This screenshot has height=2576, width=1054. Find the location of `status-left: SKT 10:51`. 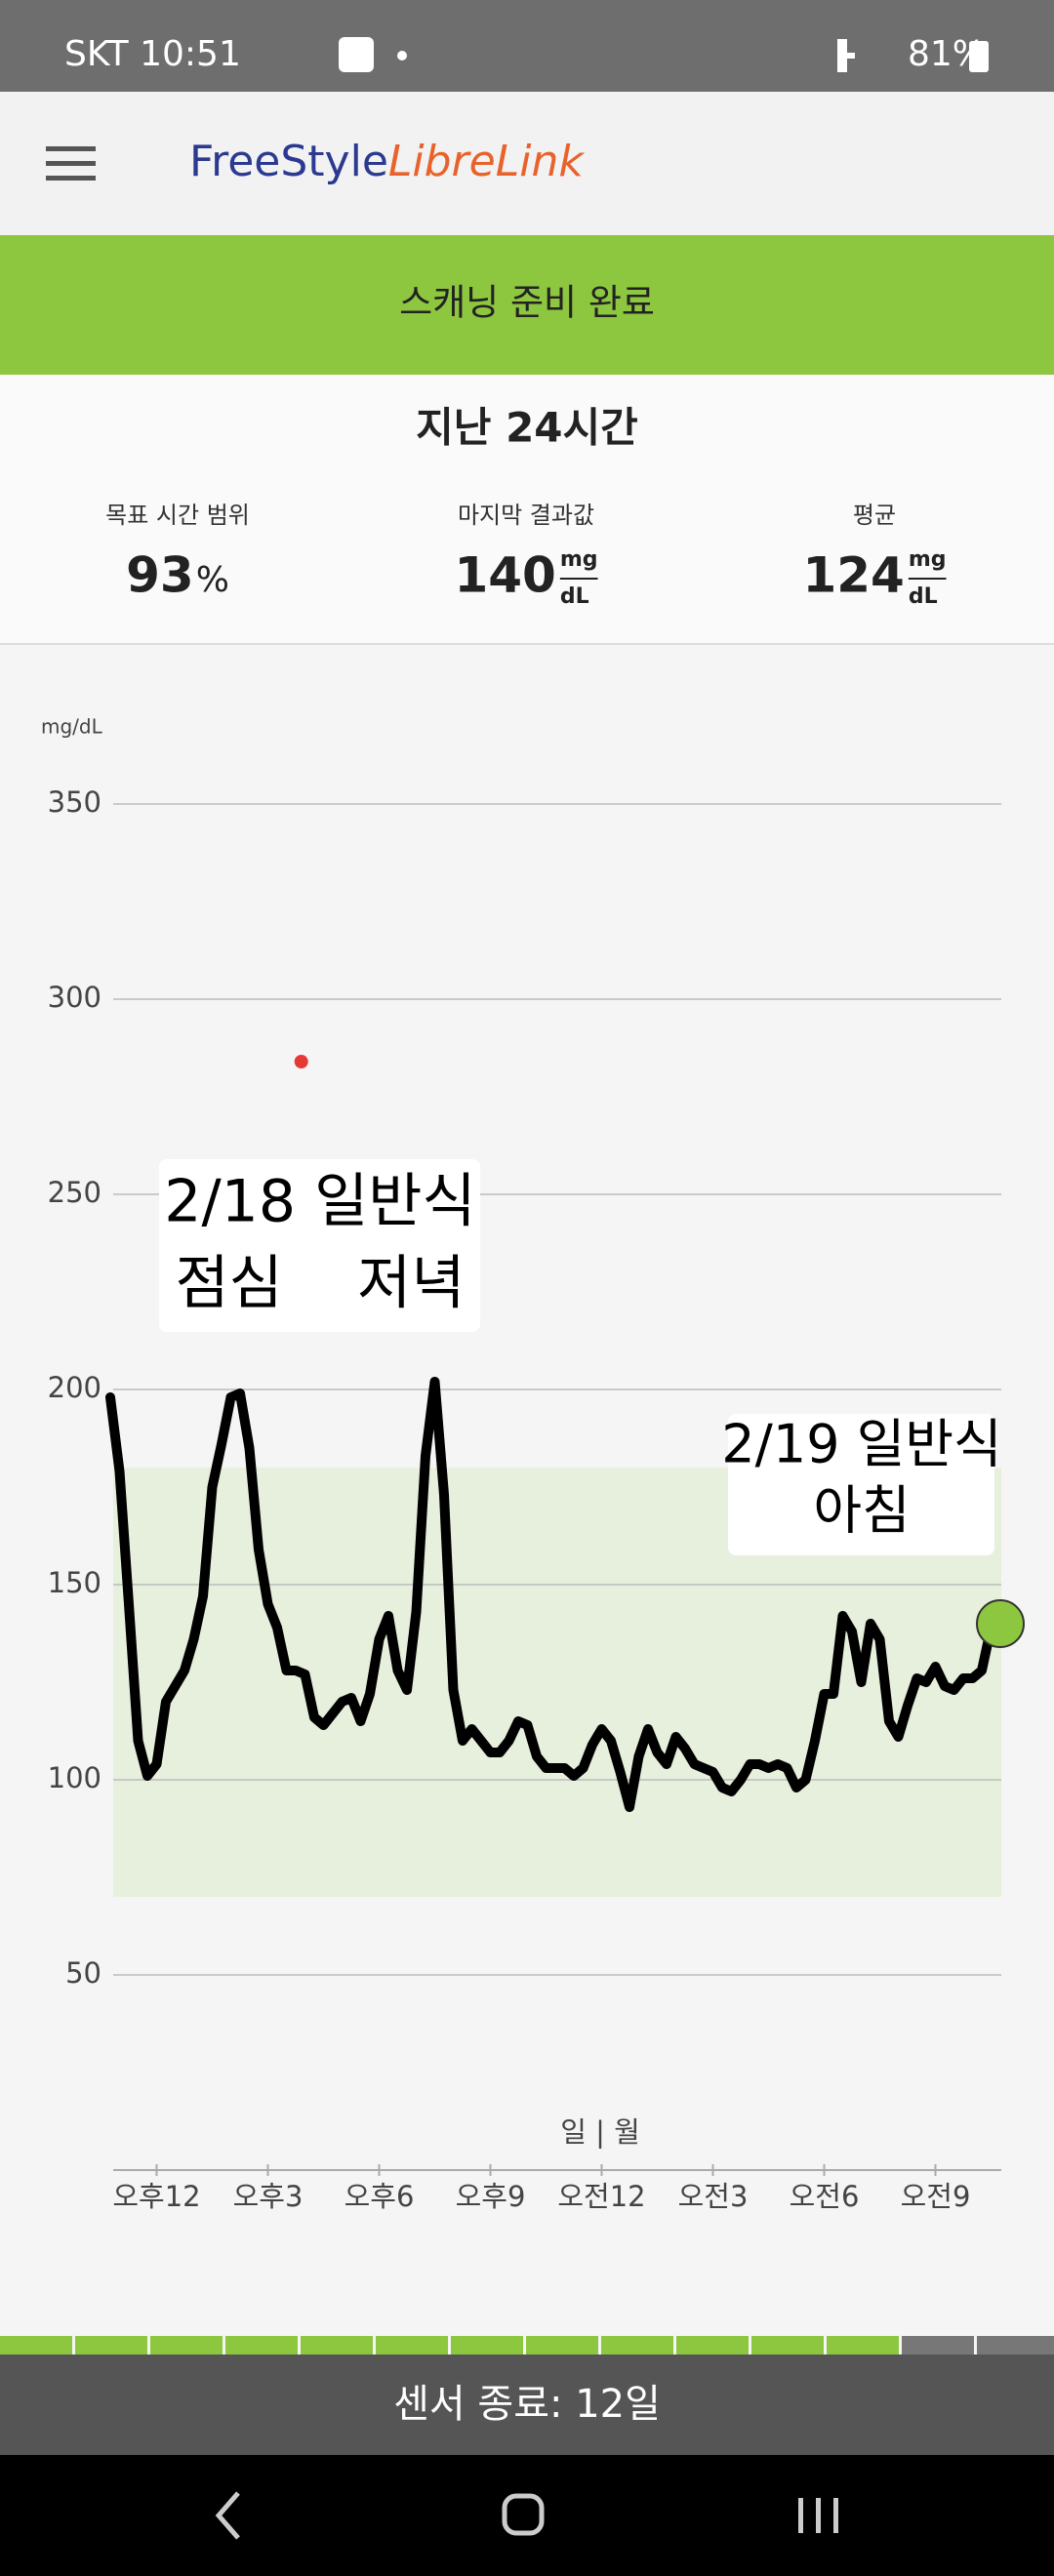

status-left: SKT 10:51 is located at coordinates (152, 54).